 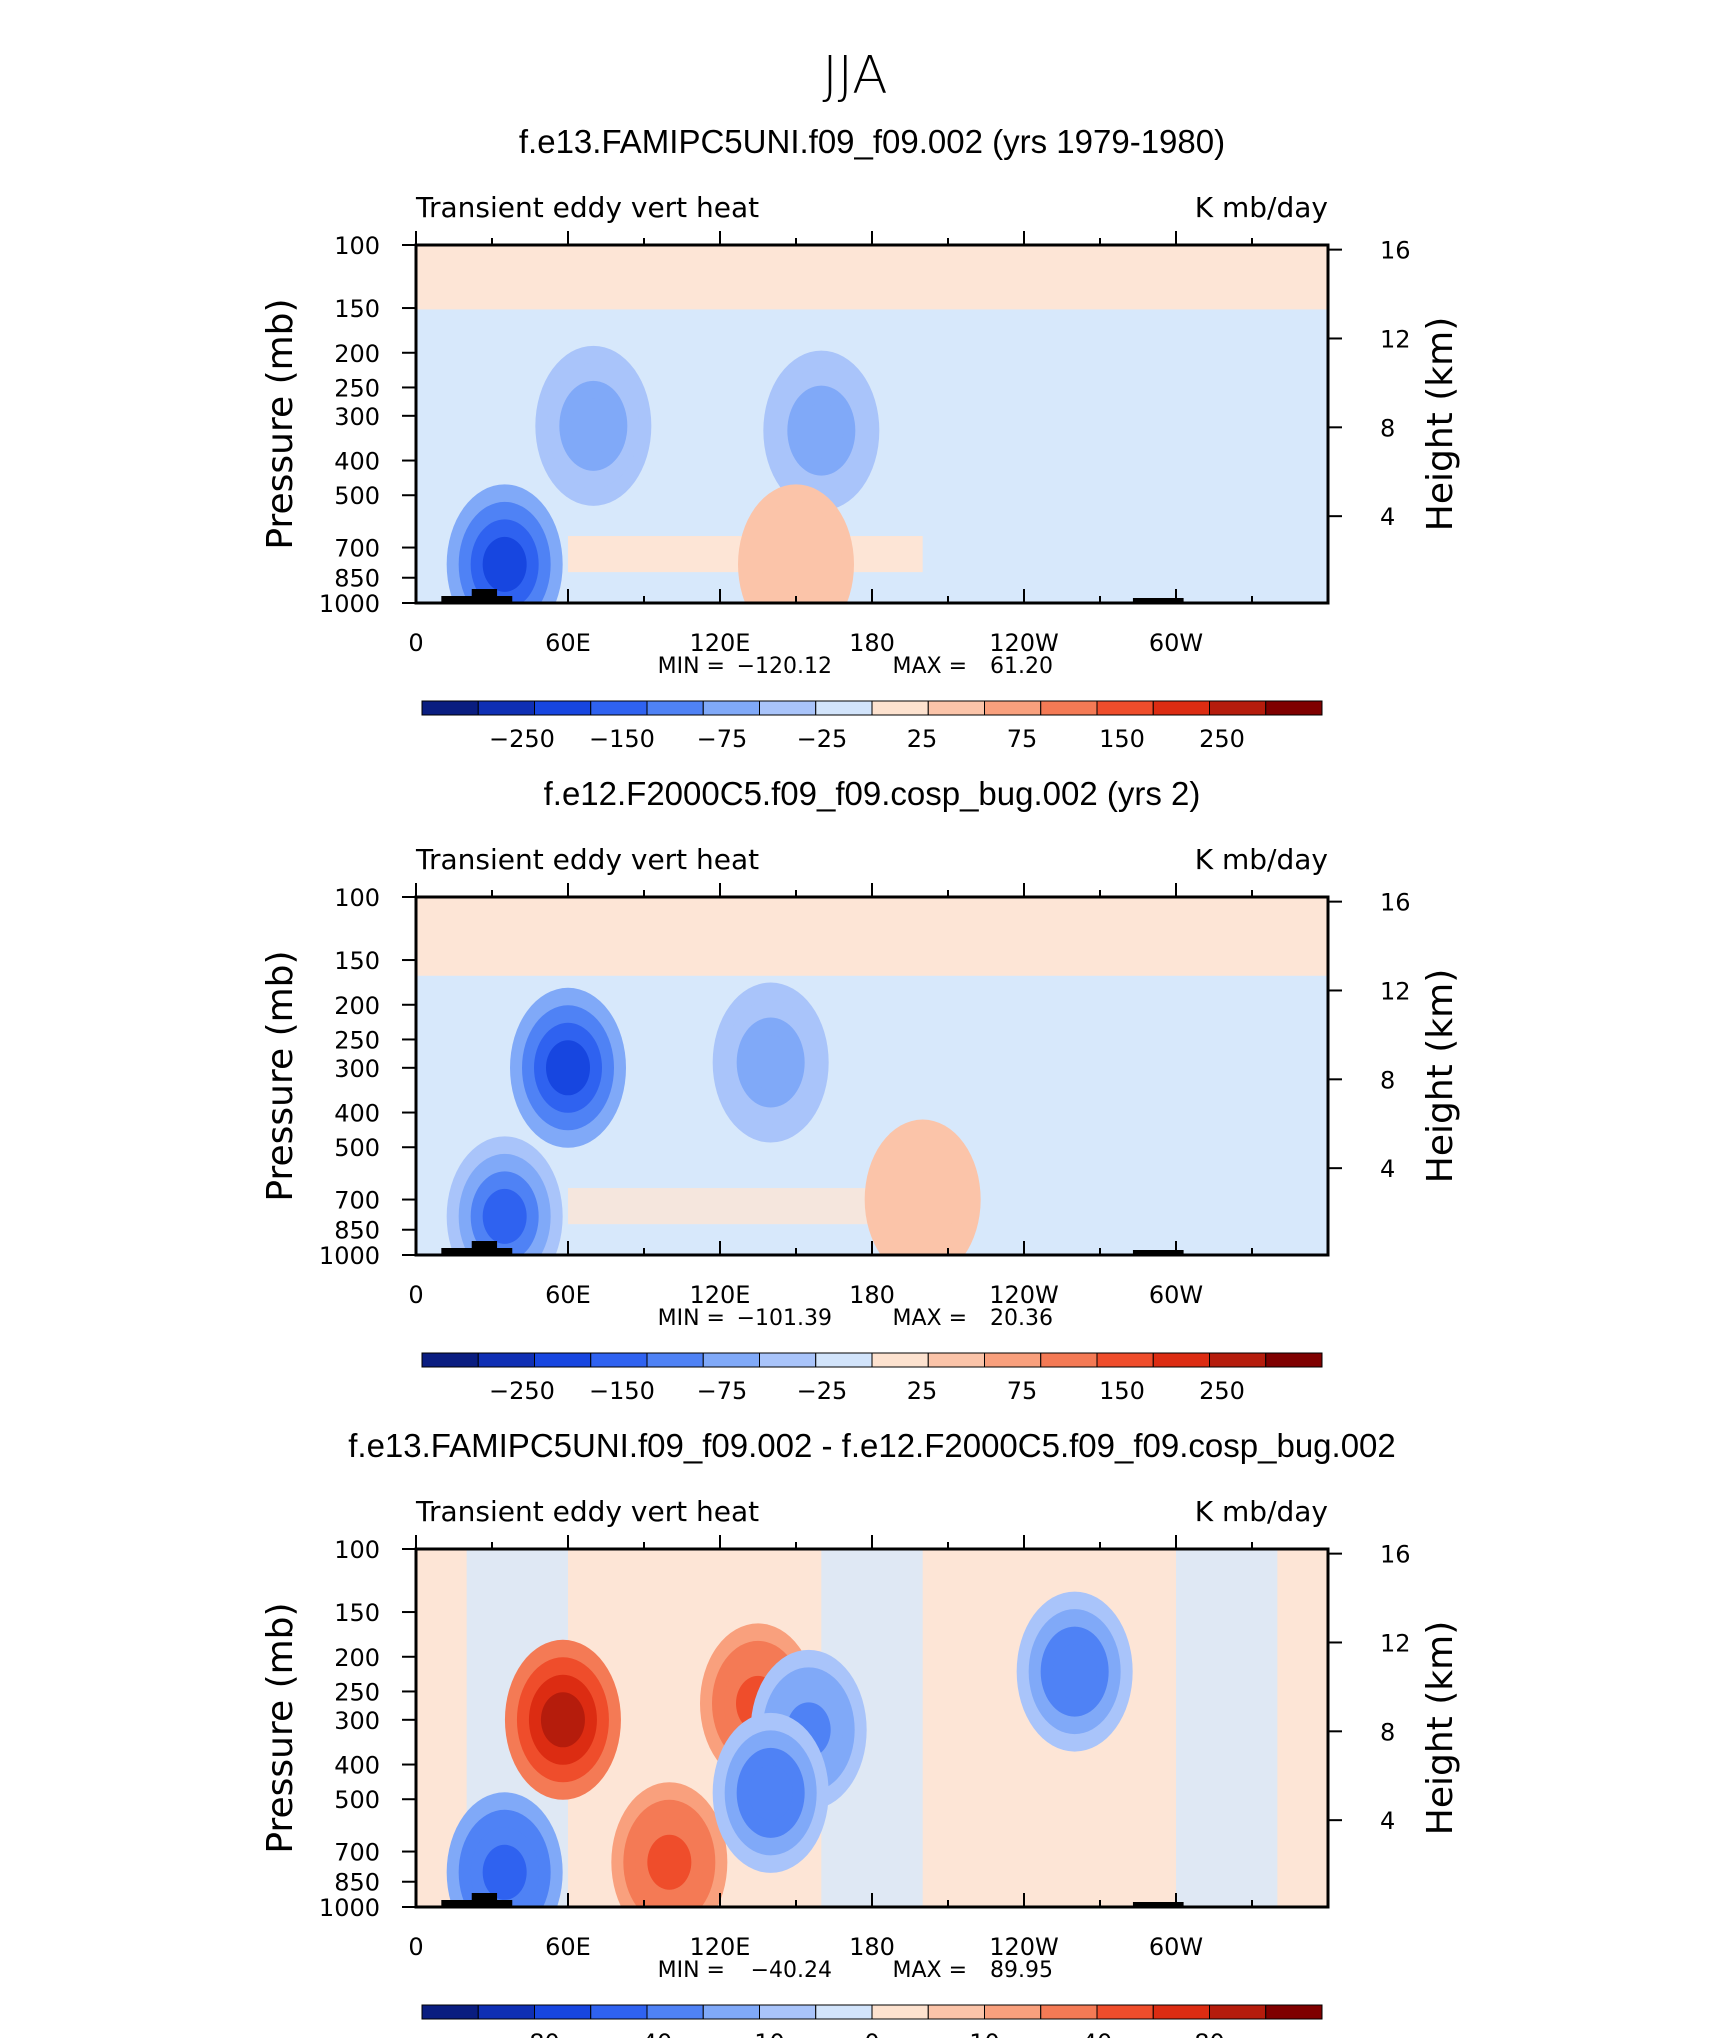 What do you see at coordinates (854, 76) in the screenshot?
I see `main-title: JJA` at bounding box center [854, 76].